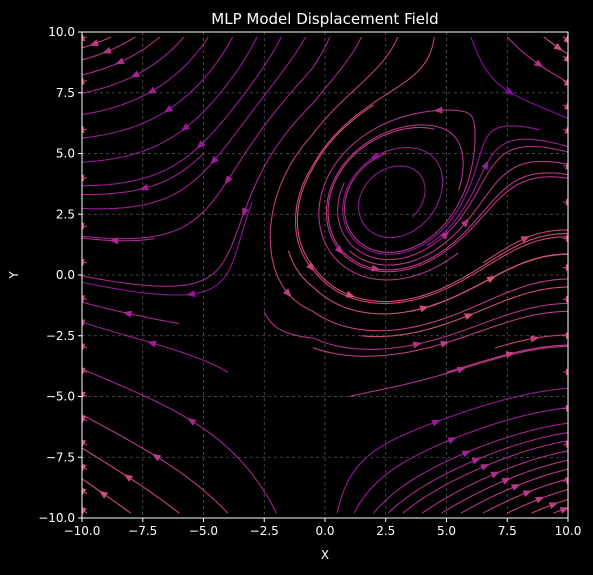 This screenshot has height=575, width=593. Describe the element at coordinates (507, 531) in the screenshot. I see `x-tick-label: 7.5` at that location.